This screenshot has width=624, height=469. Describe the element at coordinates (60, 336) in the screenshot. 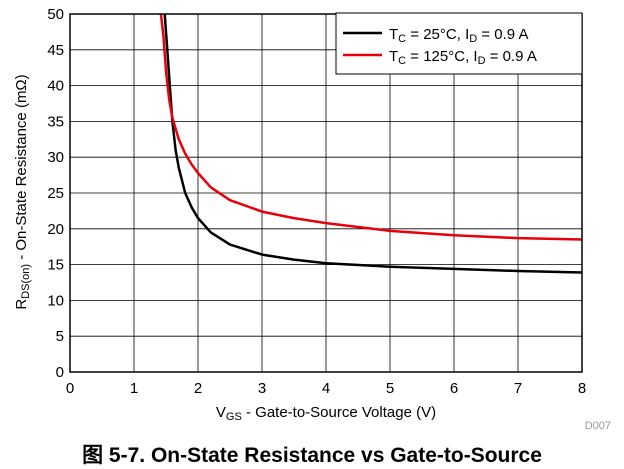

I see `y-tick-label: 5` at that location.